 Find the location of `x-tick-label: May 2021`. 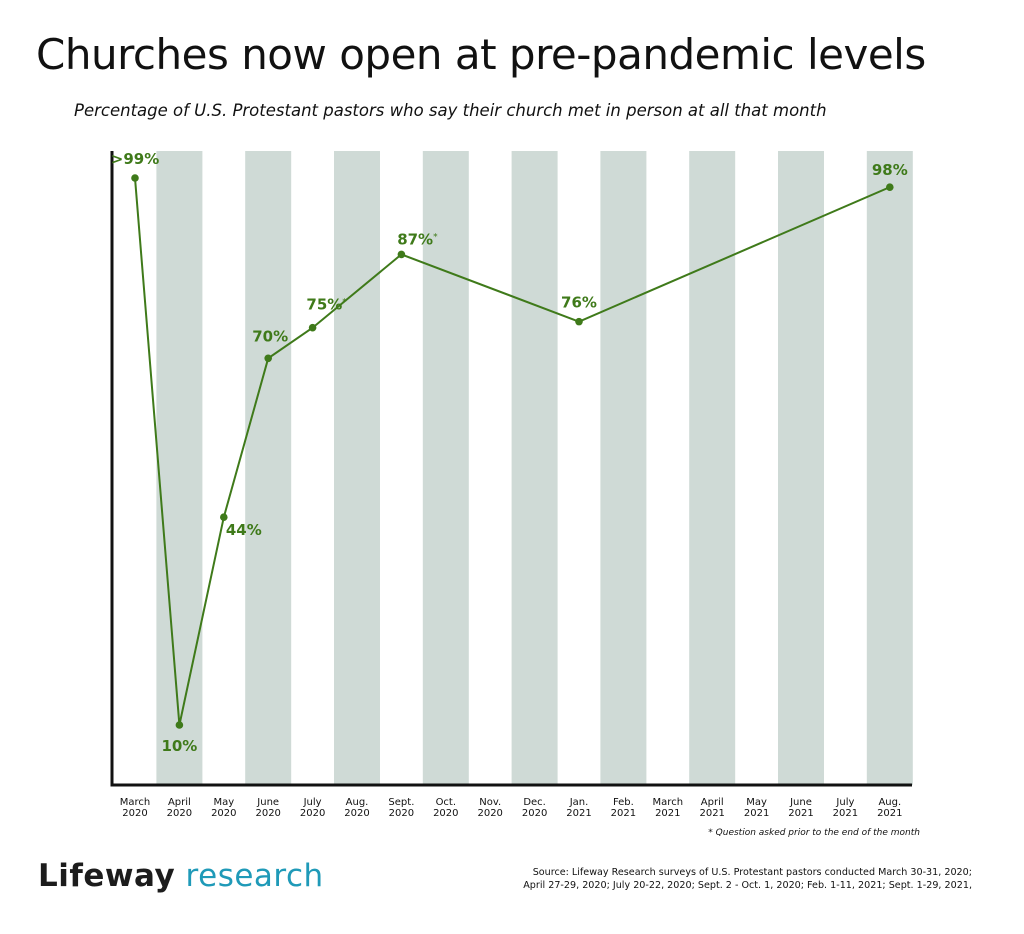

x-tick-label: May 2021 is located at coordinates (756, 808).